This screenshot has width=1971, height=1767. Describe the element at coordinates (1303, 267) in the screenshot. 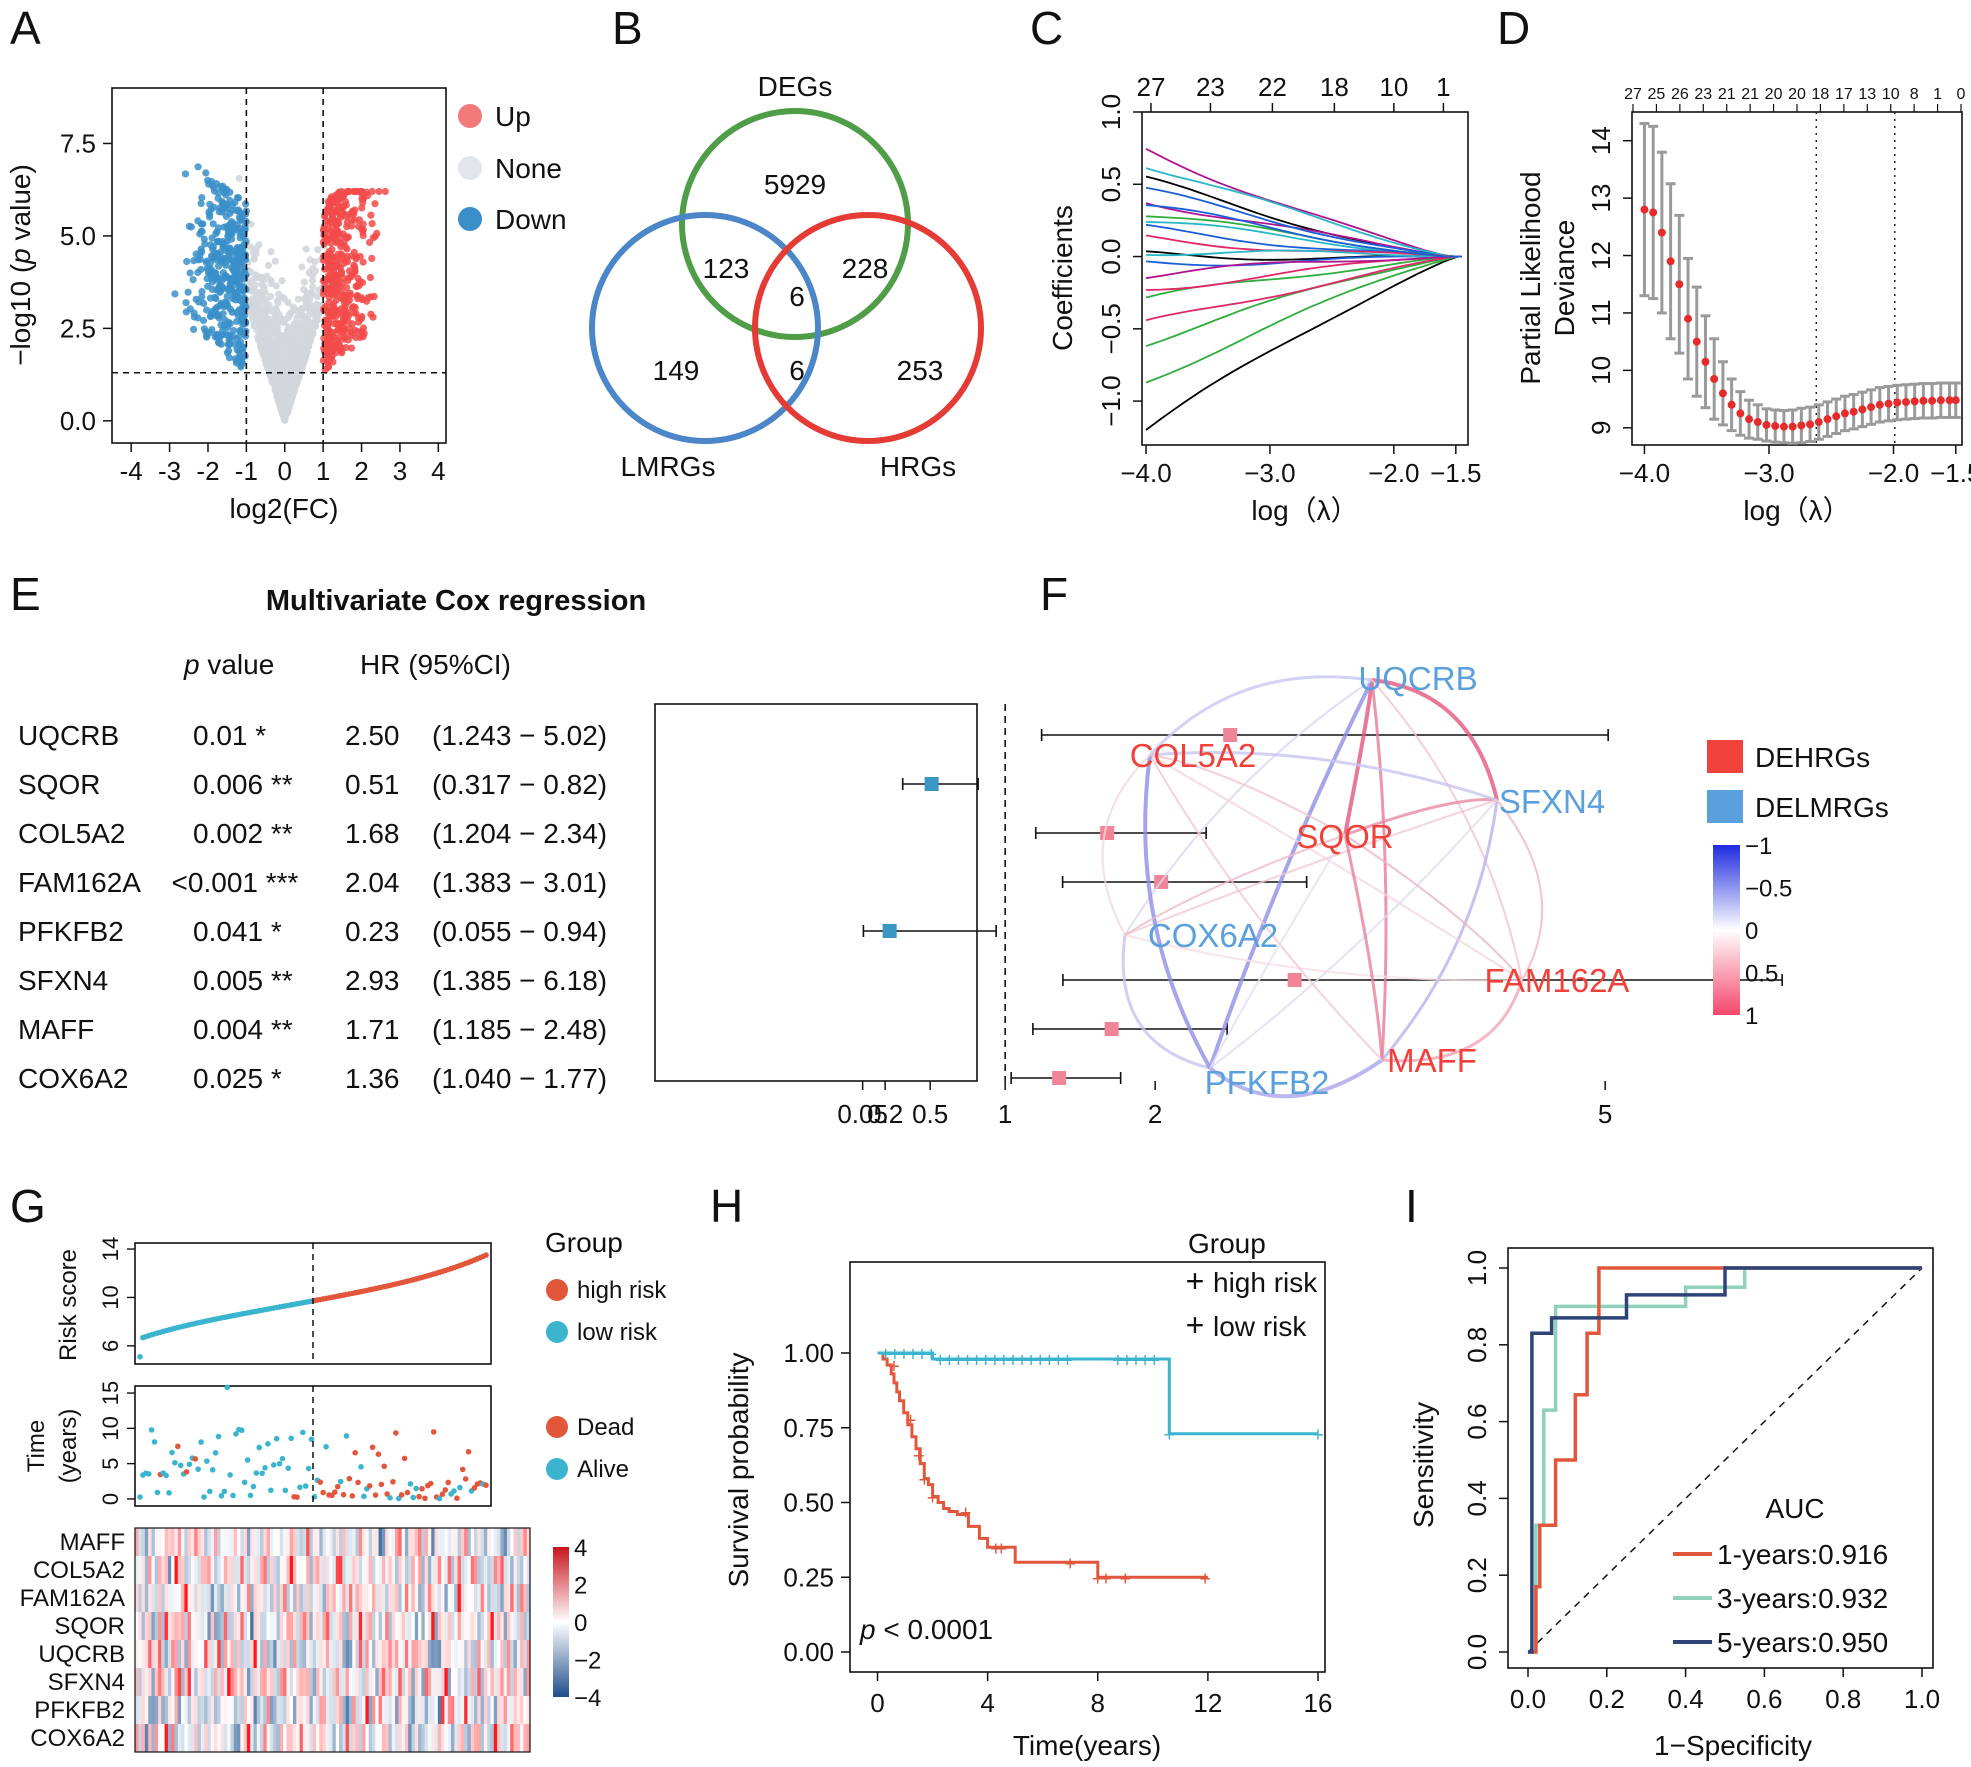

I see `coefficient-path` at that location.